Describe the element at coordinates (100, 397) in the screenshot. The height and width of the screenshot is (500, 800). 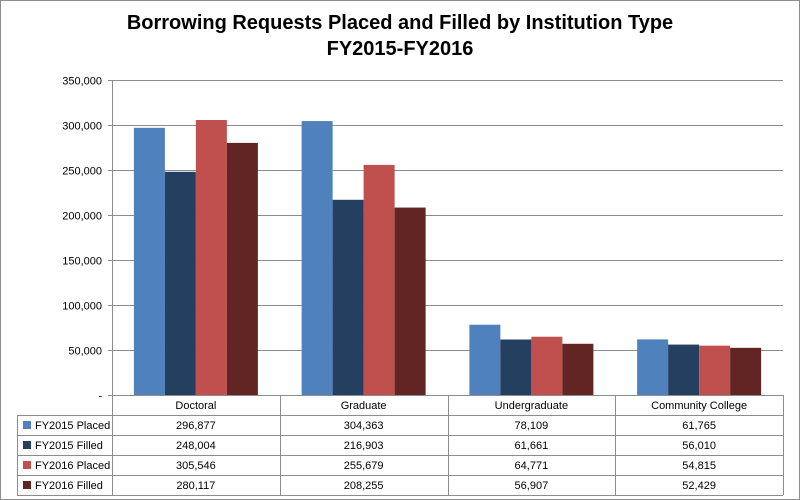
I see `y-tick-label: -` at that location.